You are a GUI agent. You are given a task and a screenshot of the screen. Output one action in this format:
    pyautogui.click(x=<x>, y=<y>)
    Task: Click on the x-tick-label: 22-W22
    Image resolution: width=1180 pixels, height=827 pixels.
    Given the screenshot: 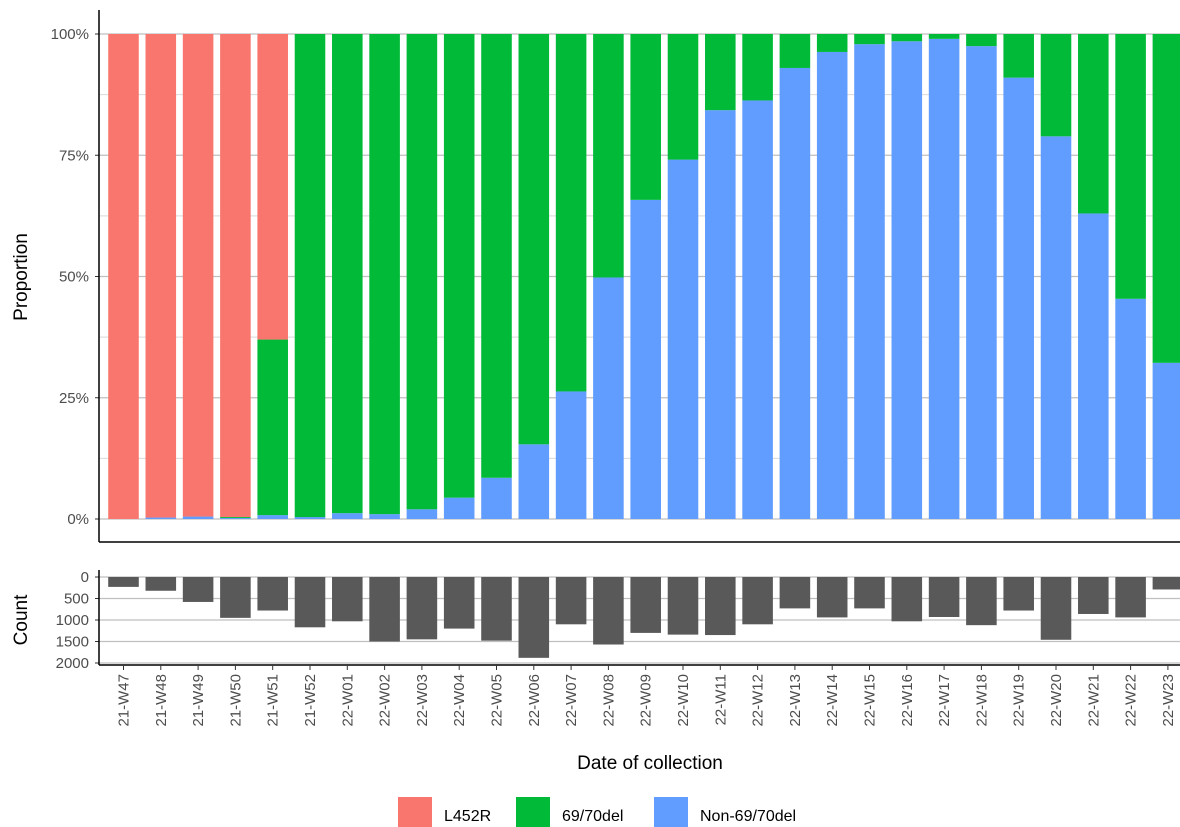 What is the action you would take?
    pyautogui.click(x=1131, y=700)
    